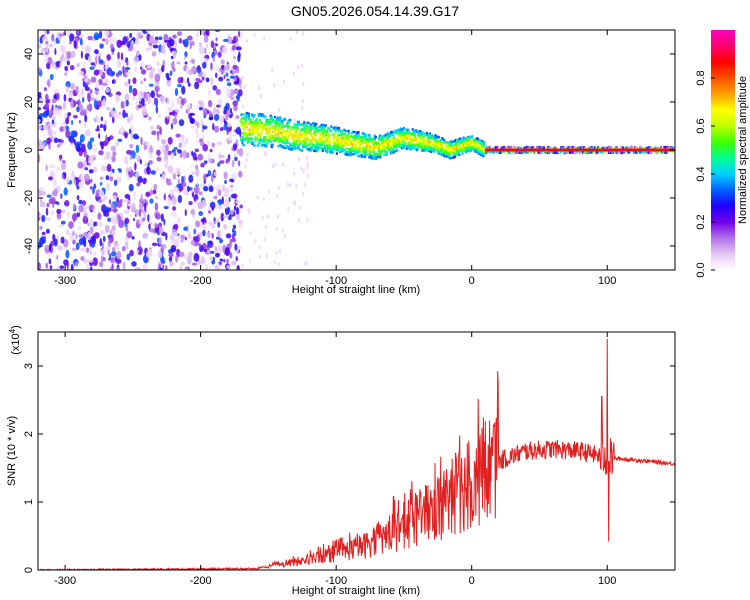  I want to click on y-tick-label: -20, so click(29, 198).